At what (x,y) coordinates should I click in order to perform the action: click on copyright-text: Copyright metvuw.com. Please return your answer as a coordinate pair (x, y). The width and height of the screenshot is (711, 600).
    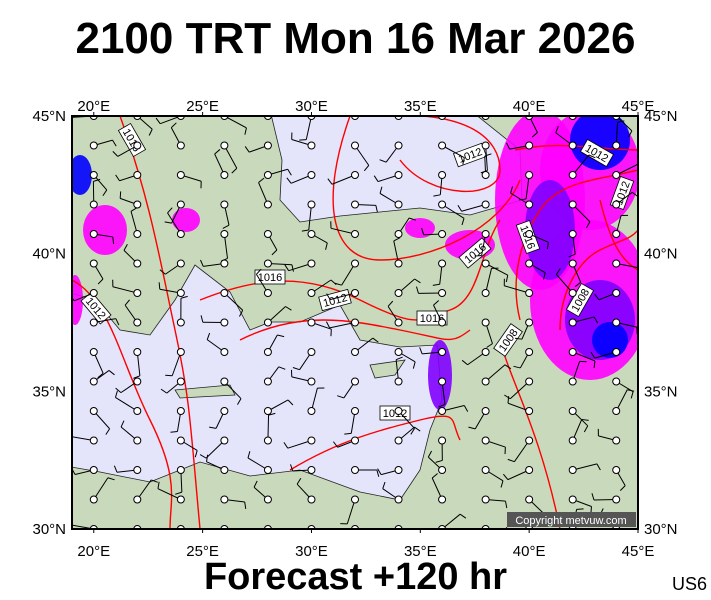
    Looking at the image, I should click on (570, 521).